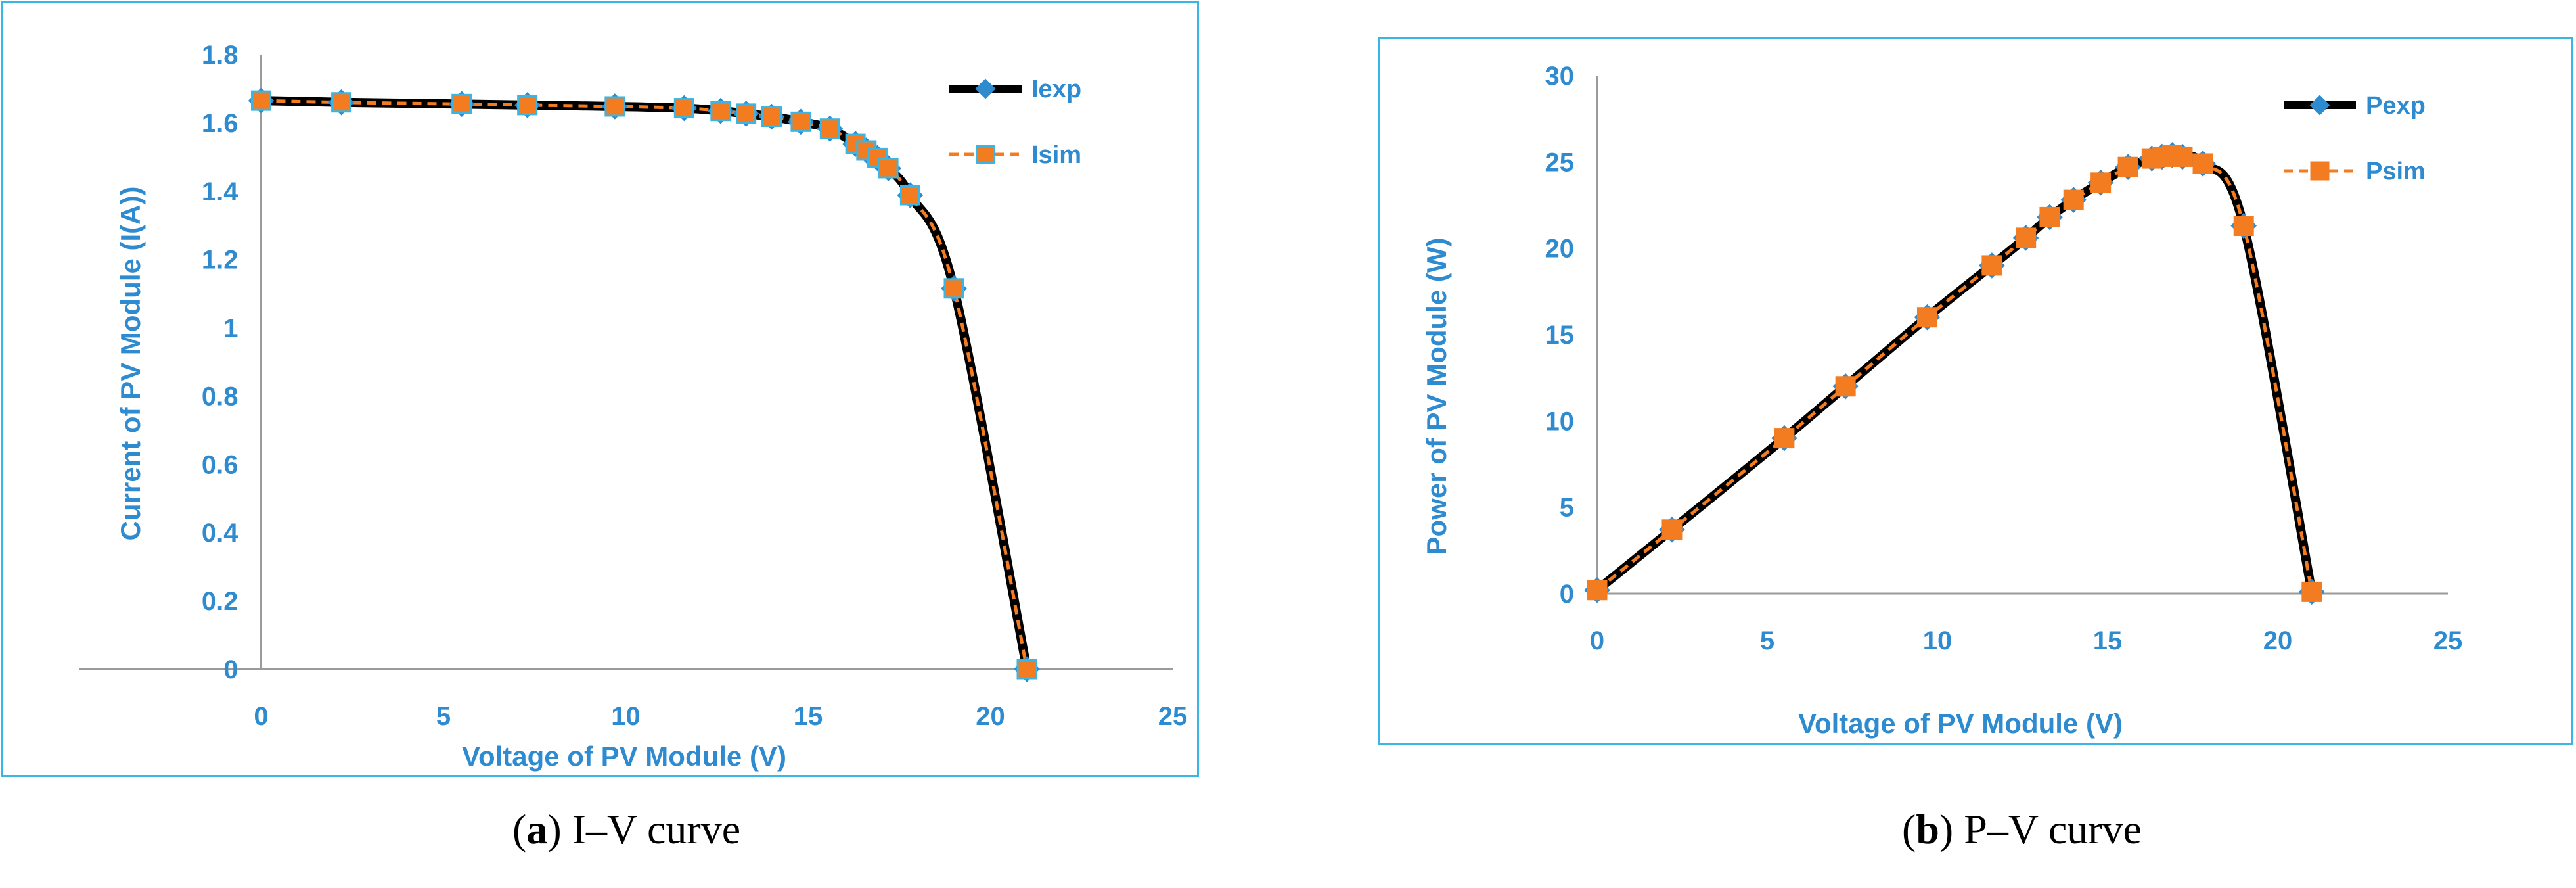 Image resolution: width=2576 pixels, height=888 pixels. Describe the element at coordinates (230, 328) in the screenshot. I see `iv-y-tick-label: 1` at that location.